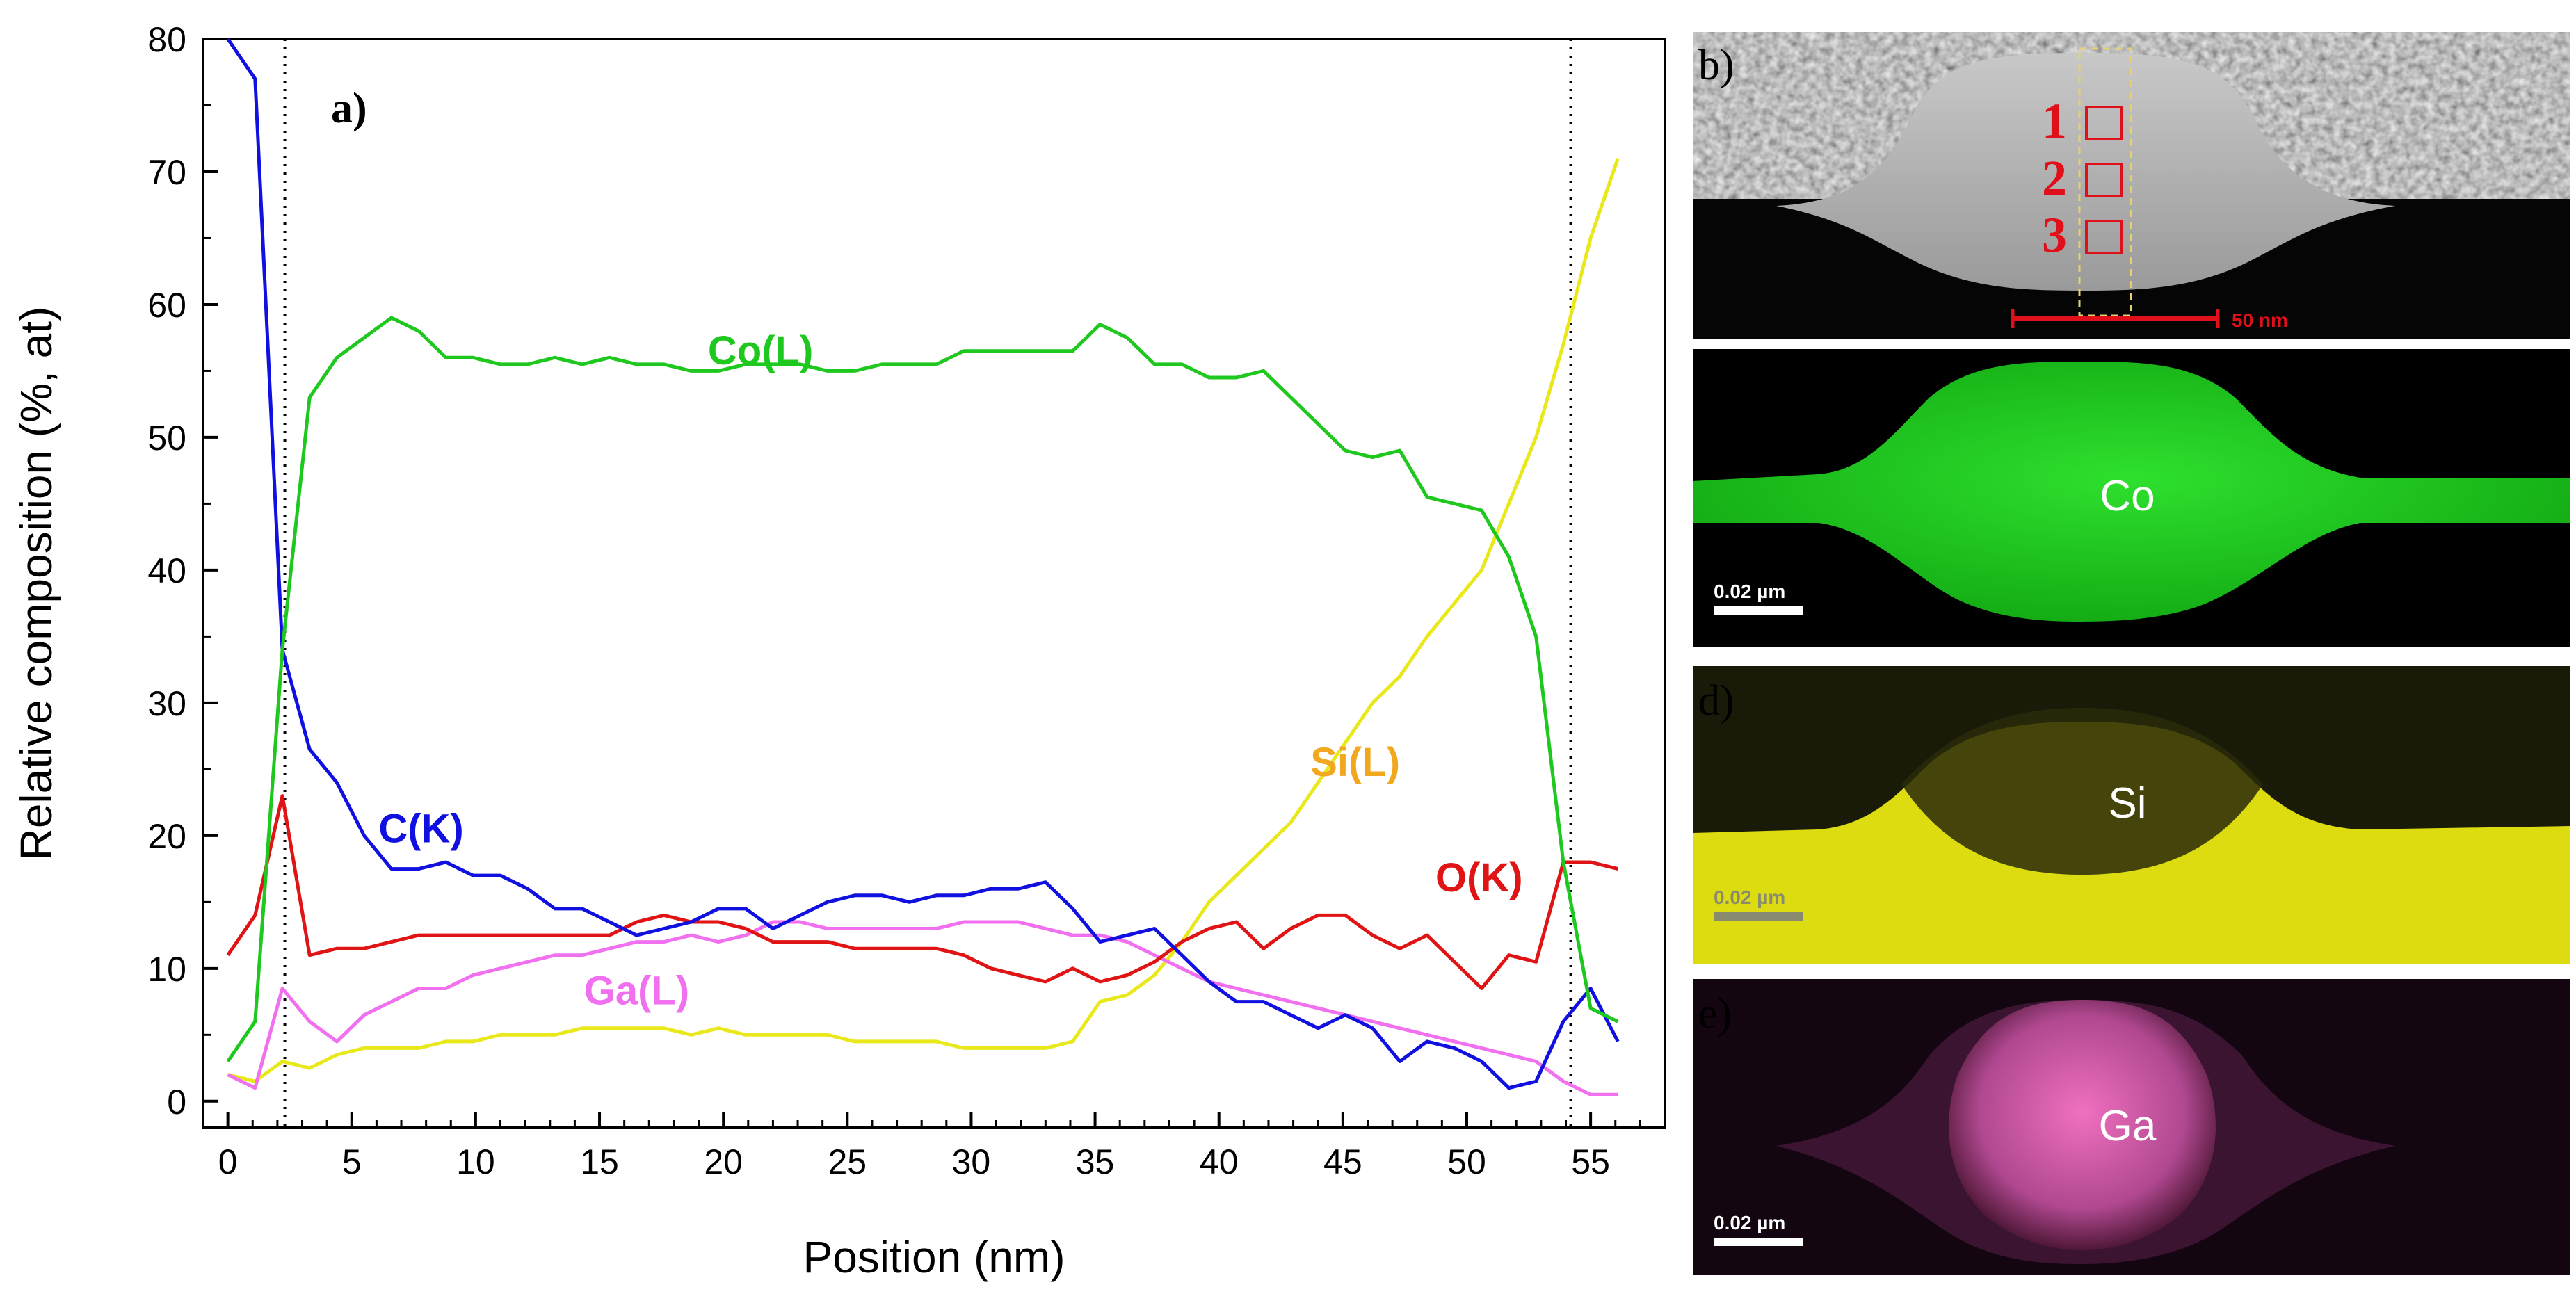  Describe the element at coordinates (1095, 1161) in the screenshot. I see `x-tick-label-35: 35` at that location.